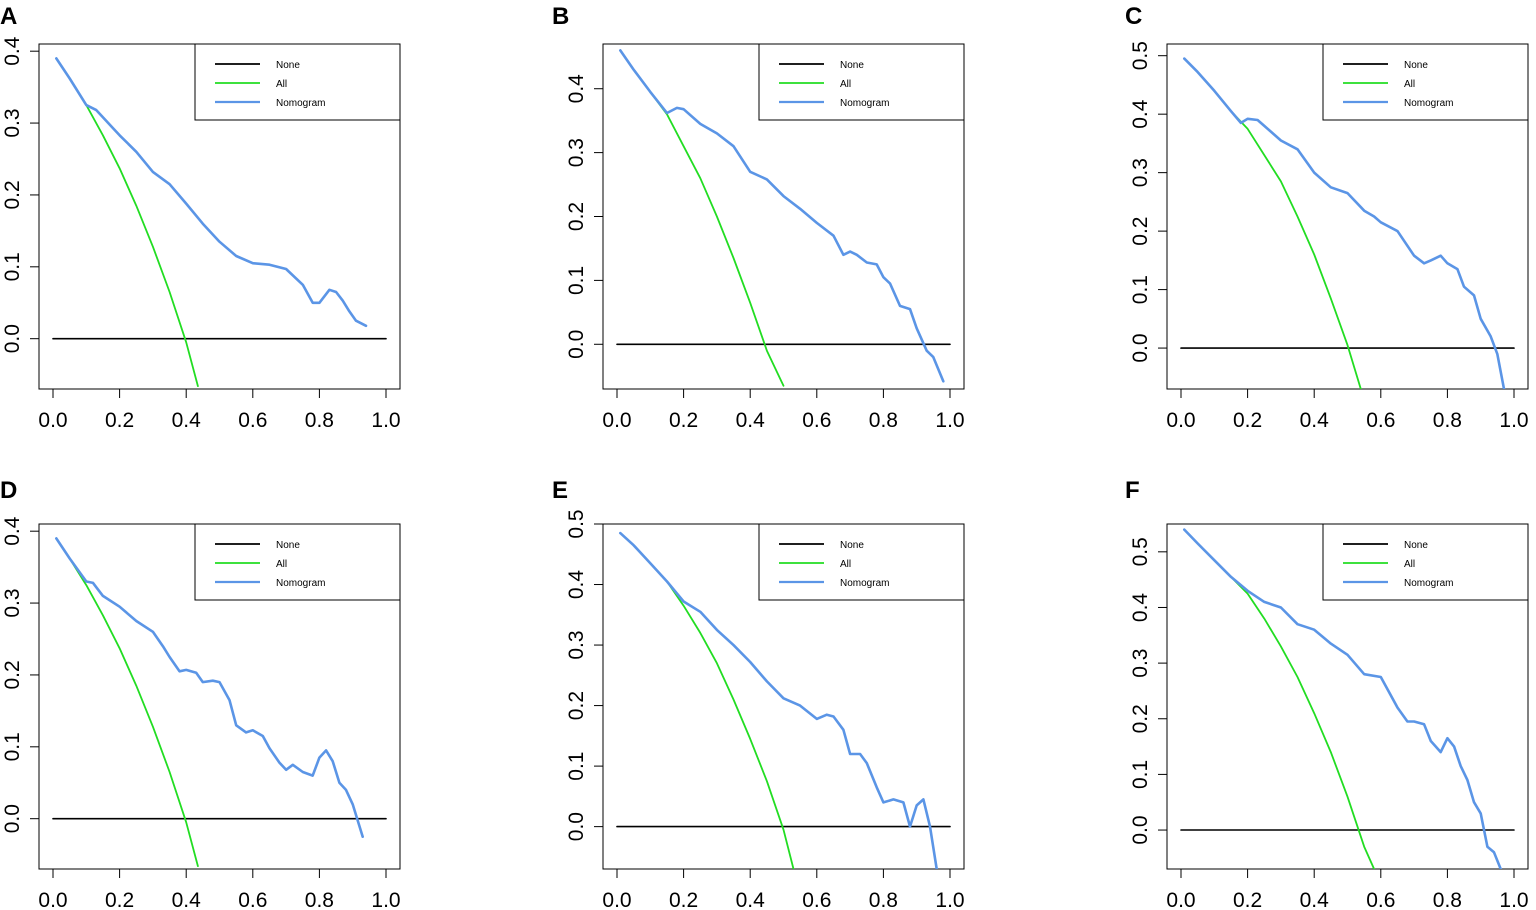 The image size is (1536, 910). What do you see at coordinates (8, 16) in the screenshot?
I see `panel-label: A` at bounding box center [8, 16].